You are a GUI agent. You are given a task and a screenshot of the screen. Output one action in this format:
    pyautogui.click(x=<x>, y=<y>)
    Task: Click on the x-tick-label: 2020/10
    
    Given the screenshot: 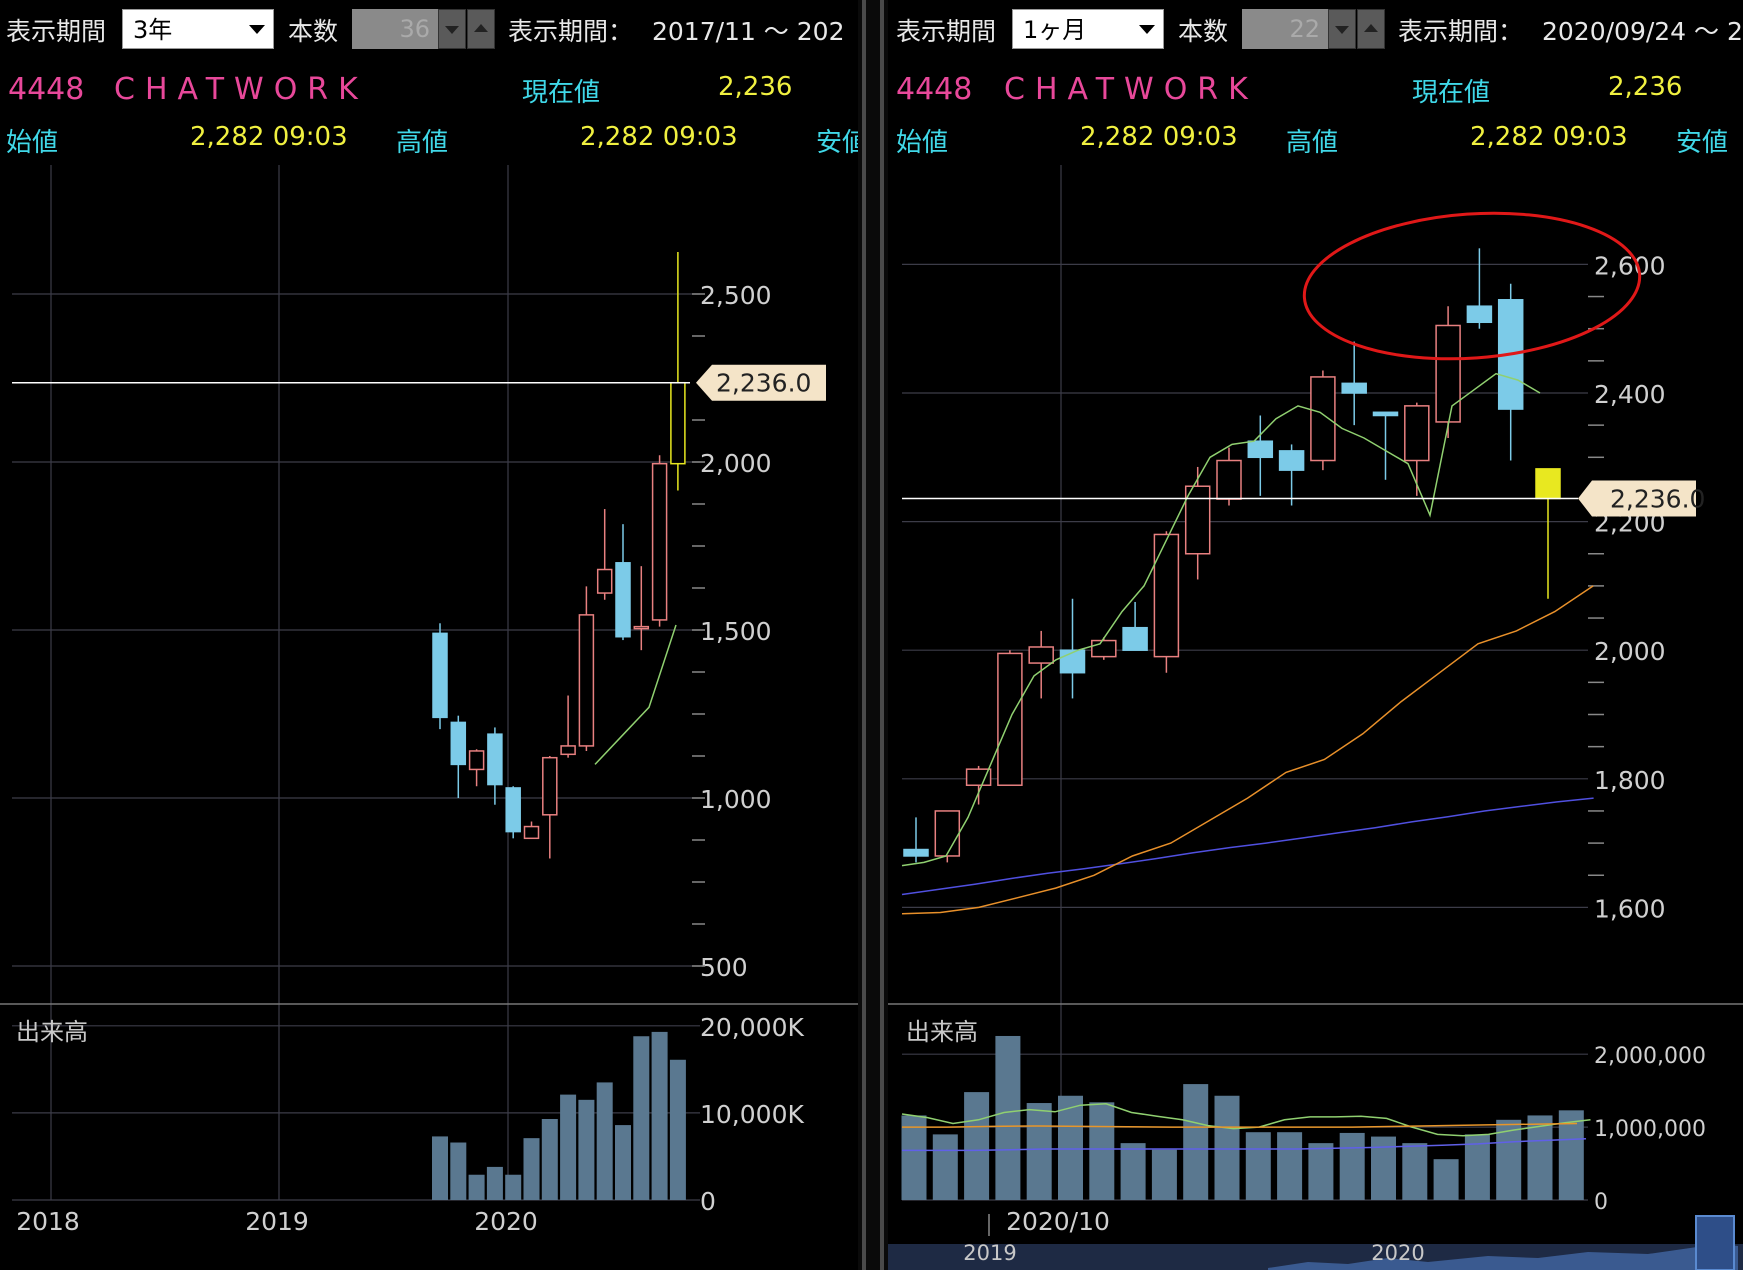 What is the action you would take?
    pyautogui.click(x=1058, y=1221)
    